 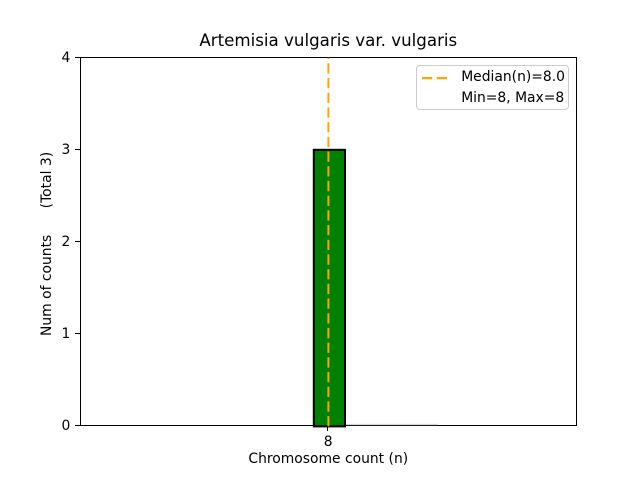 I want to click on y-tick-label-1: 1, so click(x=66, y=334).